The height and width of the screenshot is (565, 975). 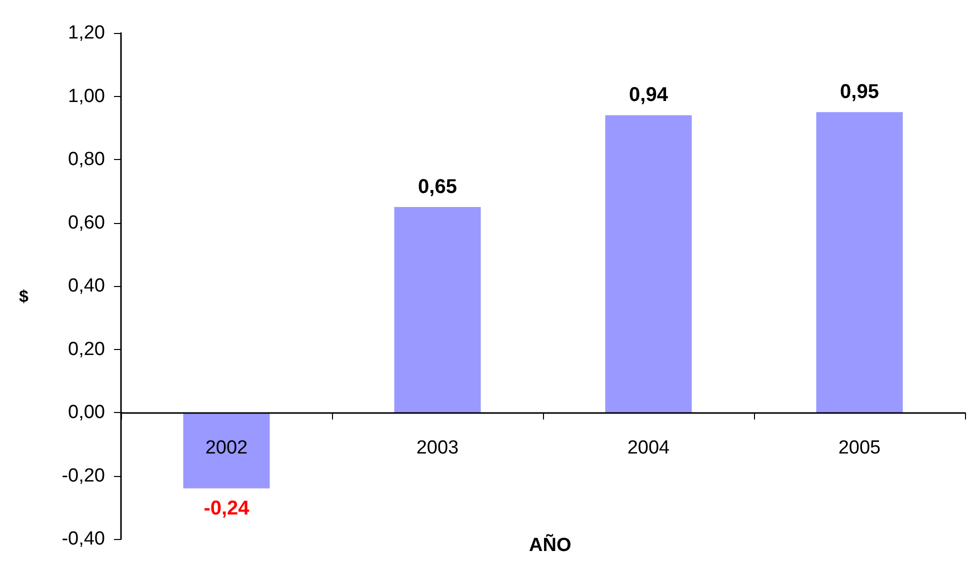 What do you see at coordinates (86, 412) in the screenshot?
I see `y-tick-label: 0,00` at bounding box center [86, 412].